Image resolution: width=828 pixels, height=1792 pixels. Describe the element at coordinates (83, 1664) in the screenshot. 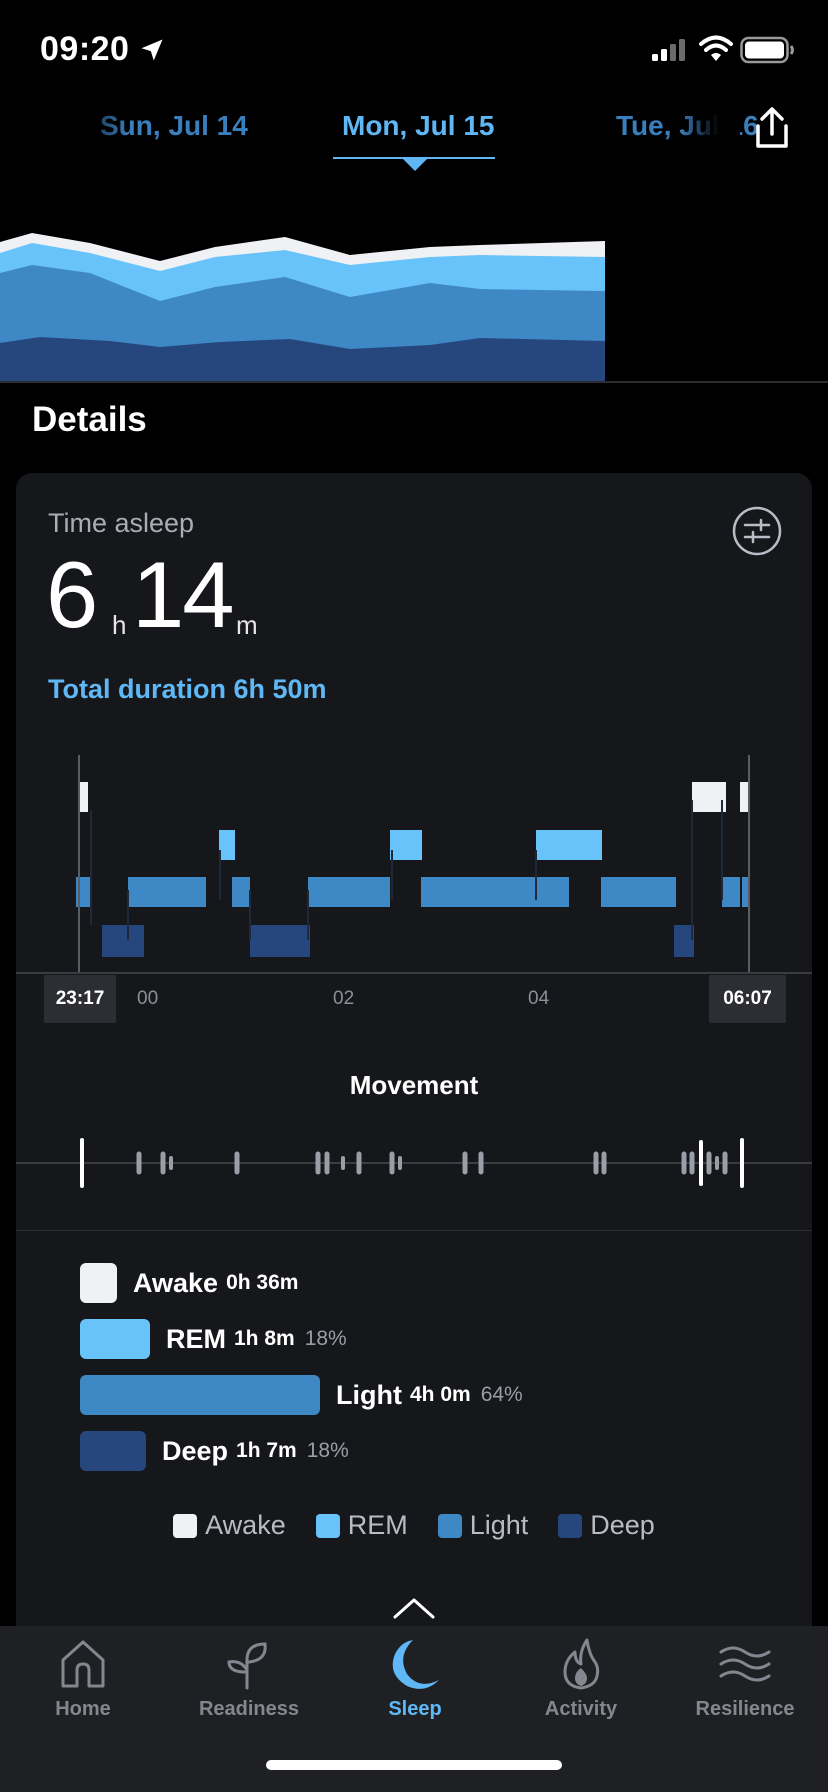

I see `home-icon` at that location.